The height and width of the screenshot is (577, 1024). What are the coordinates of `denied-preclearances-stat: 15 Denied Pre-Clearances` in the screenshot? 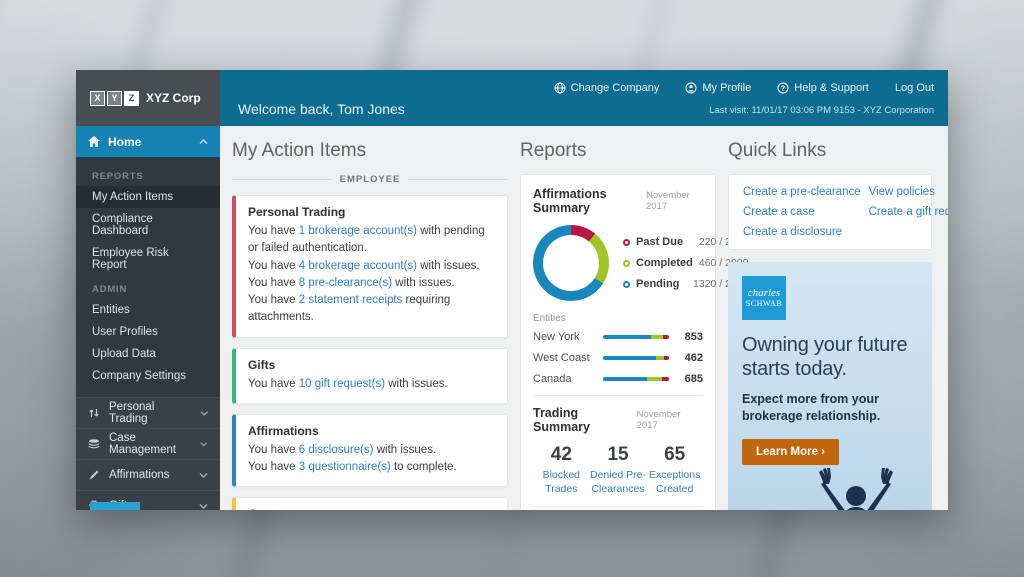 It's located at (618, 469).